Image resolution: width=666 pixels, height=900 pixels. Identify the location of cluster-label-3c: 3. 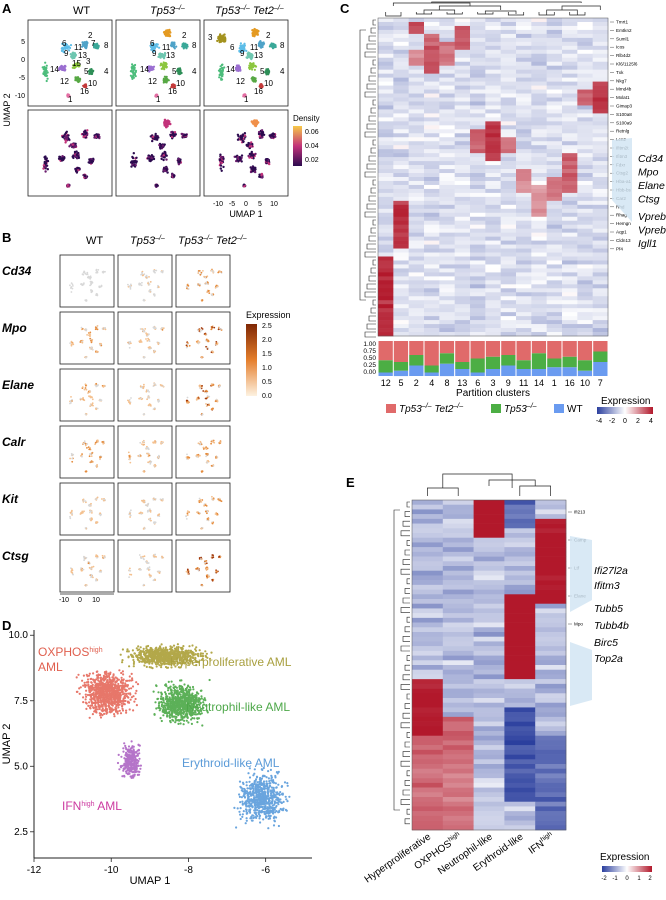
(210, 37).